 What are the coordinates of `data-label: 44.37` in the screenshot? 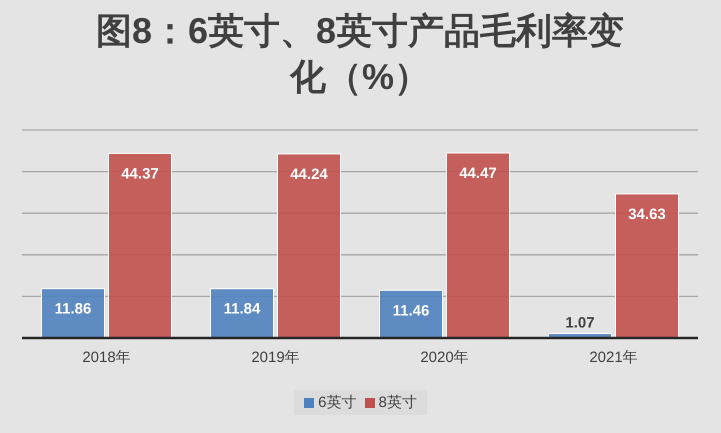 It's located at (140, 173).